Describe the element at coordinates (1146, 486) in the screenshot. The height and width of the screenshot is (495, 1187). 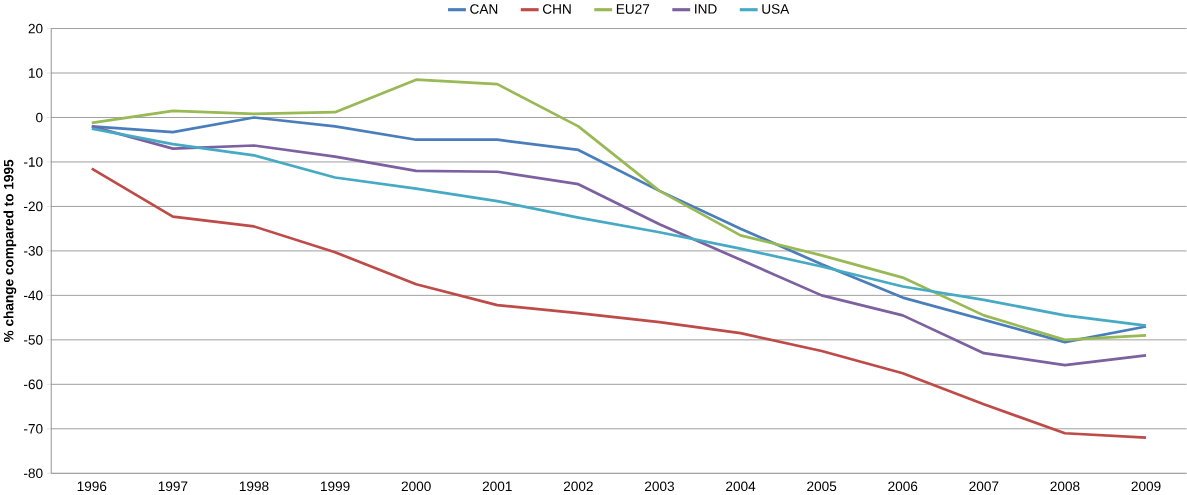
I see `x-tick-label: 2009` at that location.